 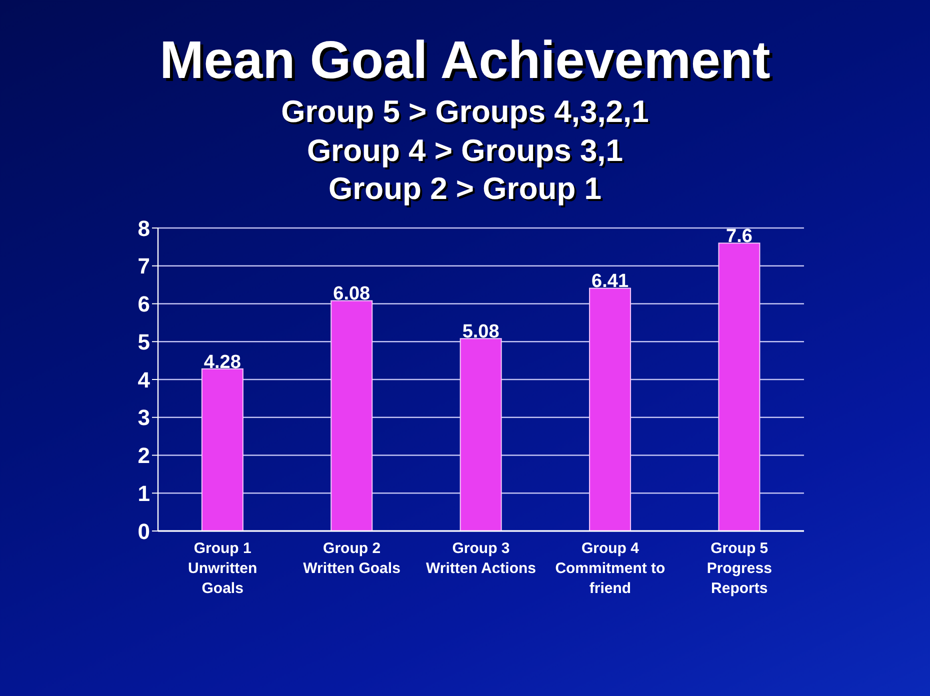 What do you see at coordinates (351, 558) in the screenshot?
I see `x-tick-label: Group 2 Written Goals` at bounding box center [351, 558].